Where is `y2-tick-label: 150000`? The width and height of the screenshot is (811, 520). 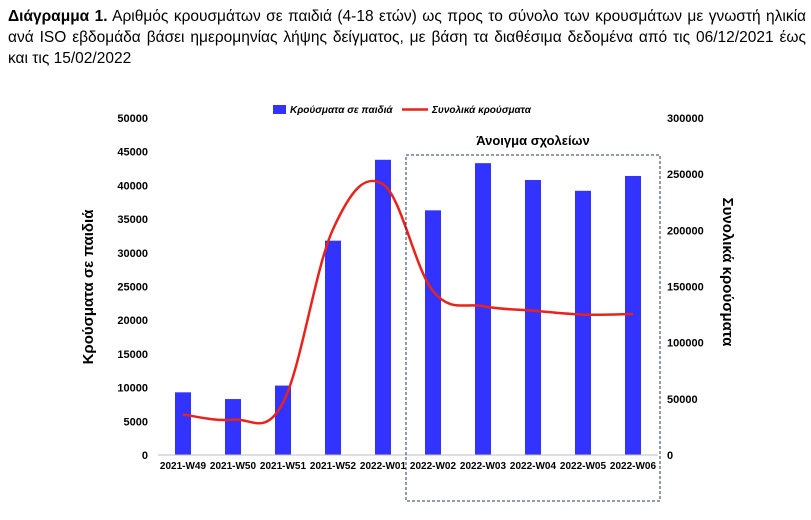
y2-tick-label: 150000 is located at coordinates (685, 288).